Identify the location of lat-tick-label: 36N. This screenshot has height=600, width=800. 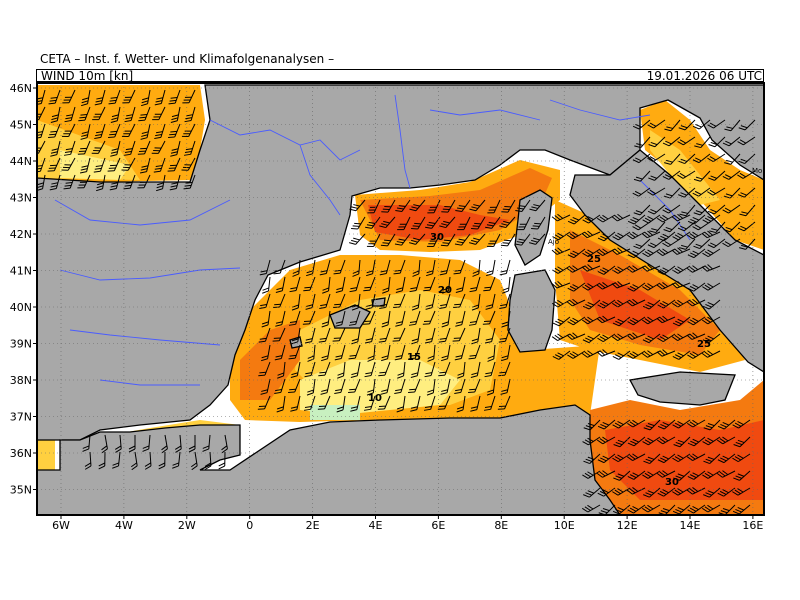
(21, 453).